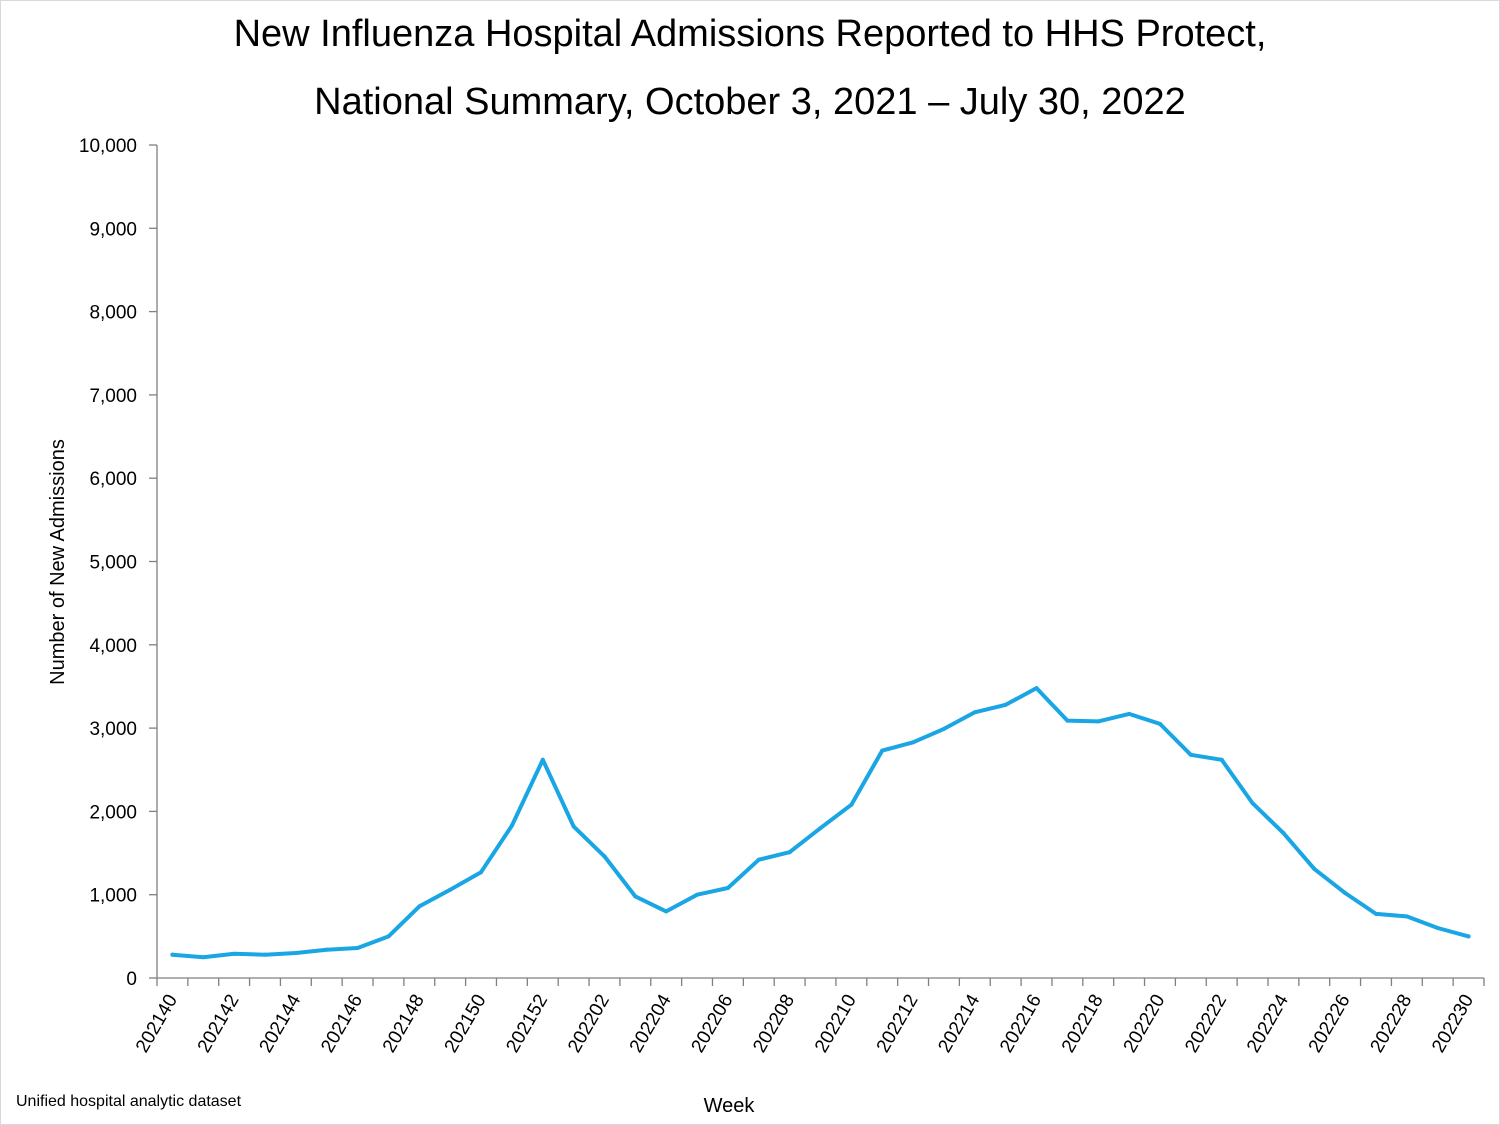 This screenshot has width=1500, height=1125. What do you see at coordinates (1268, 1024) in the screenshot?
I see `x-tick-label: 202224` at bounding box center [1268, 1024].